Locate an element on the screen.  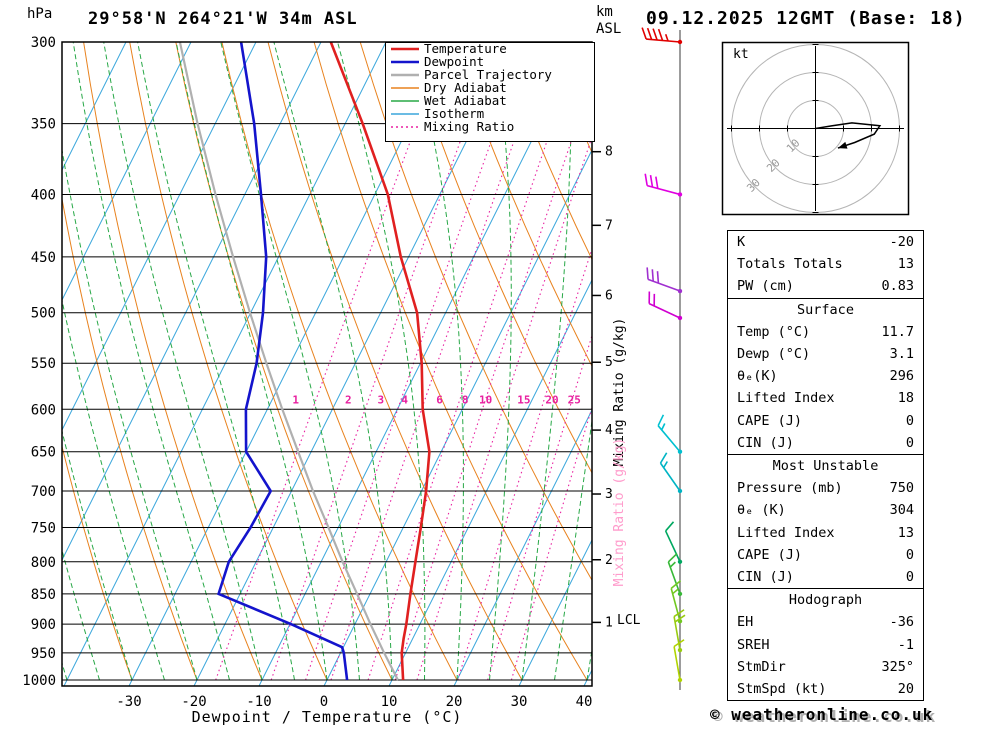
legend-label: Isotherm is located at coordinates (454, 113).